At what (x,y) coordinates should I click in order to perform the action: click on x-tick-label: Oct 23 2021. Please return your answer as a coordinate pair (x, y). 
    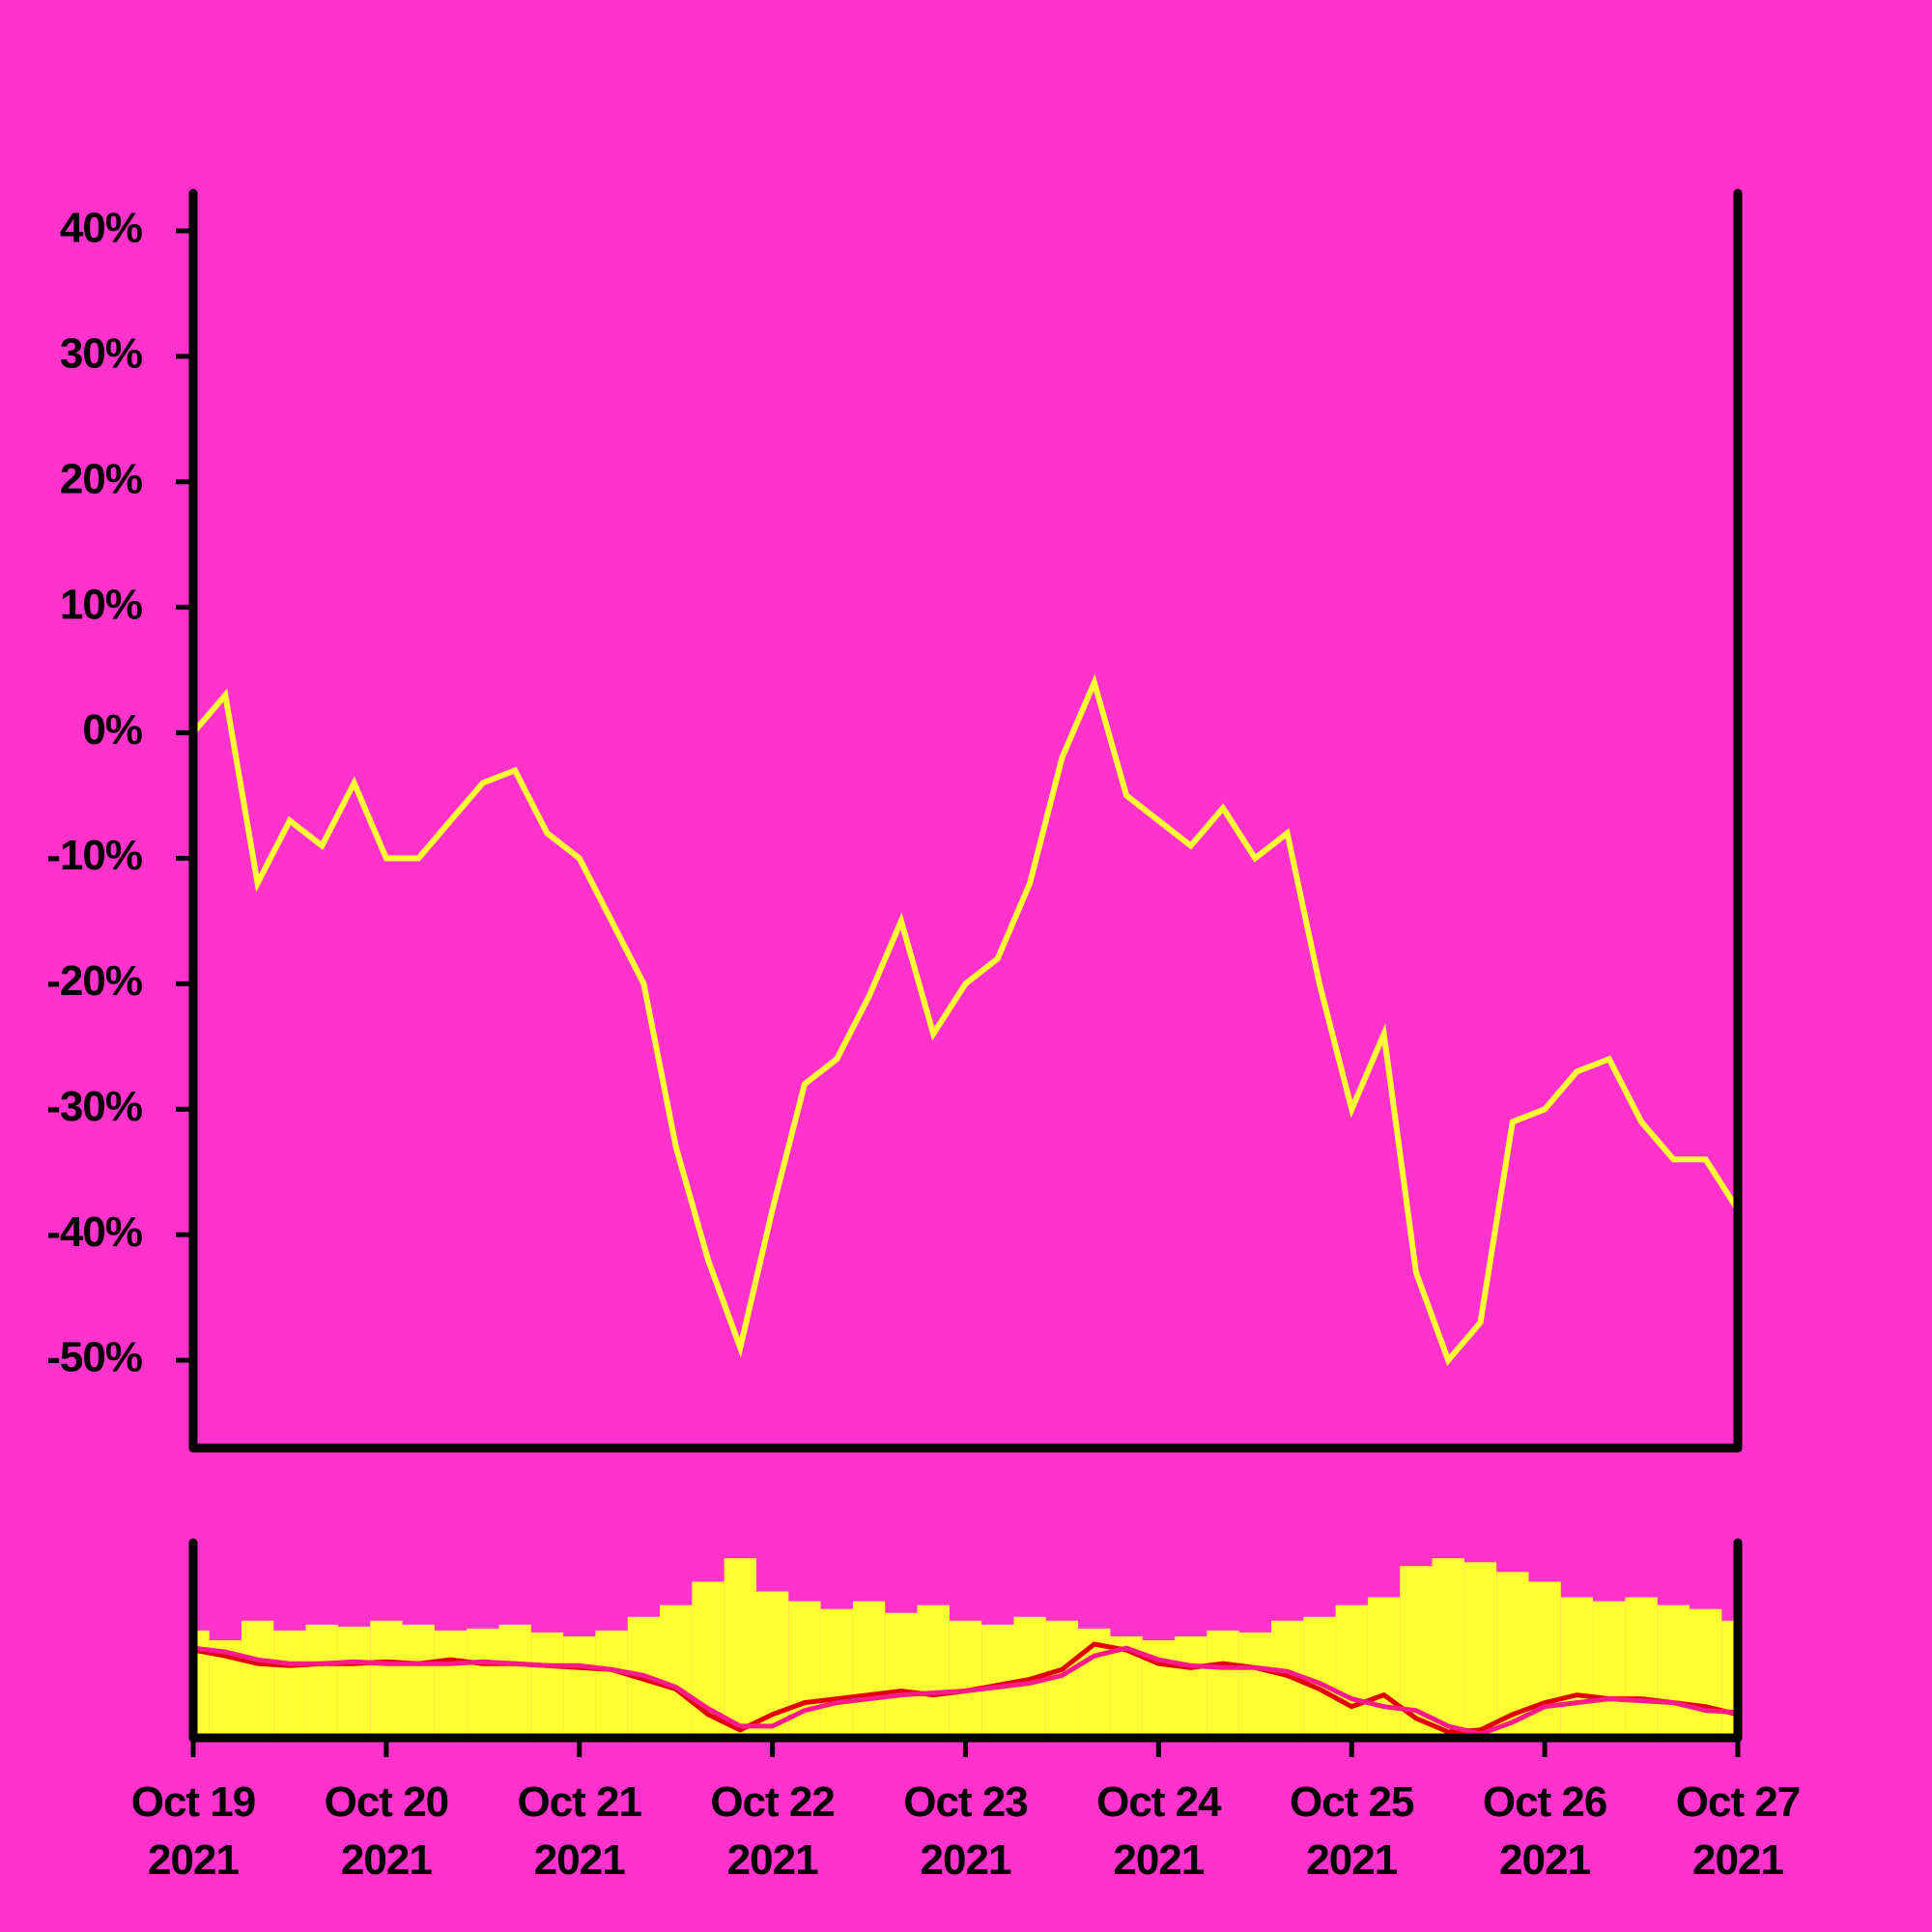
    Looking at the image, I should click on (966, 1831).